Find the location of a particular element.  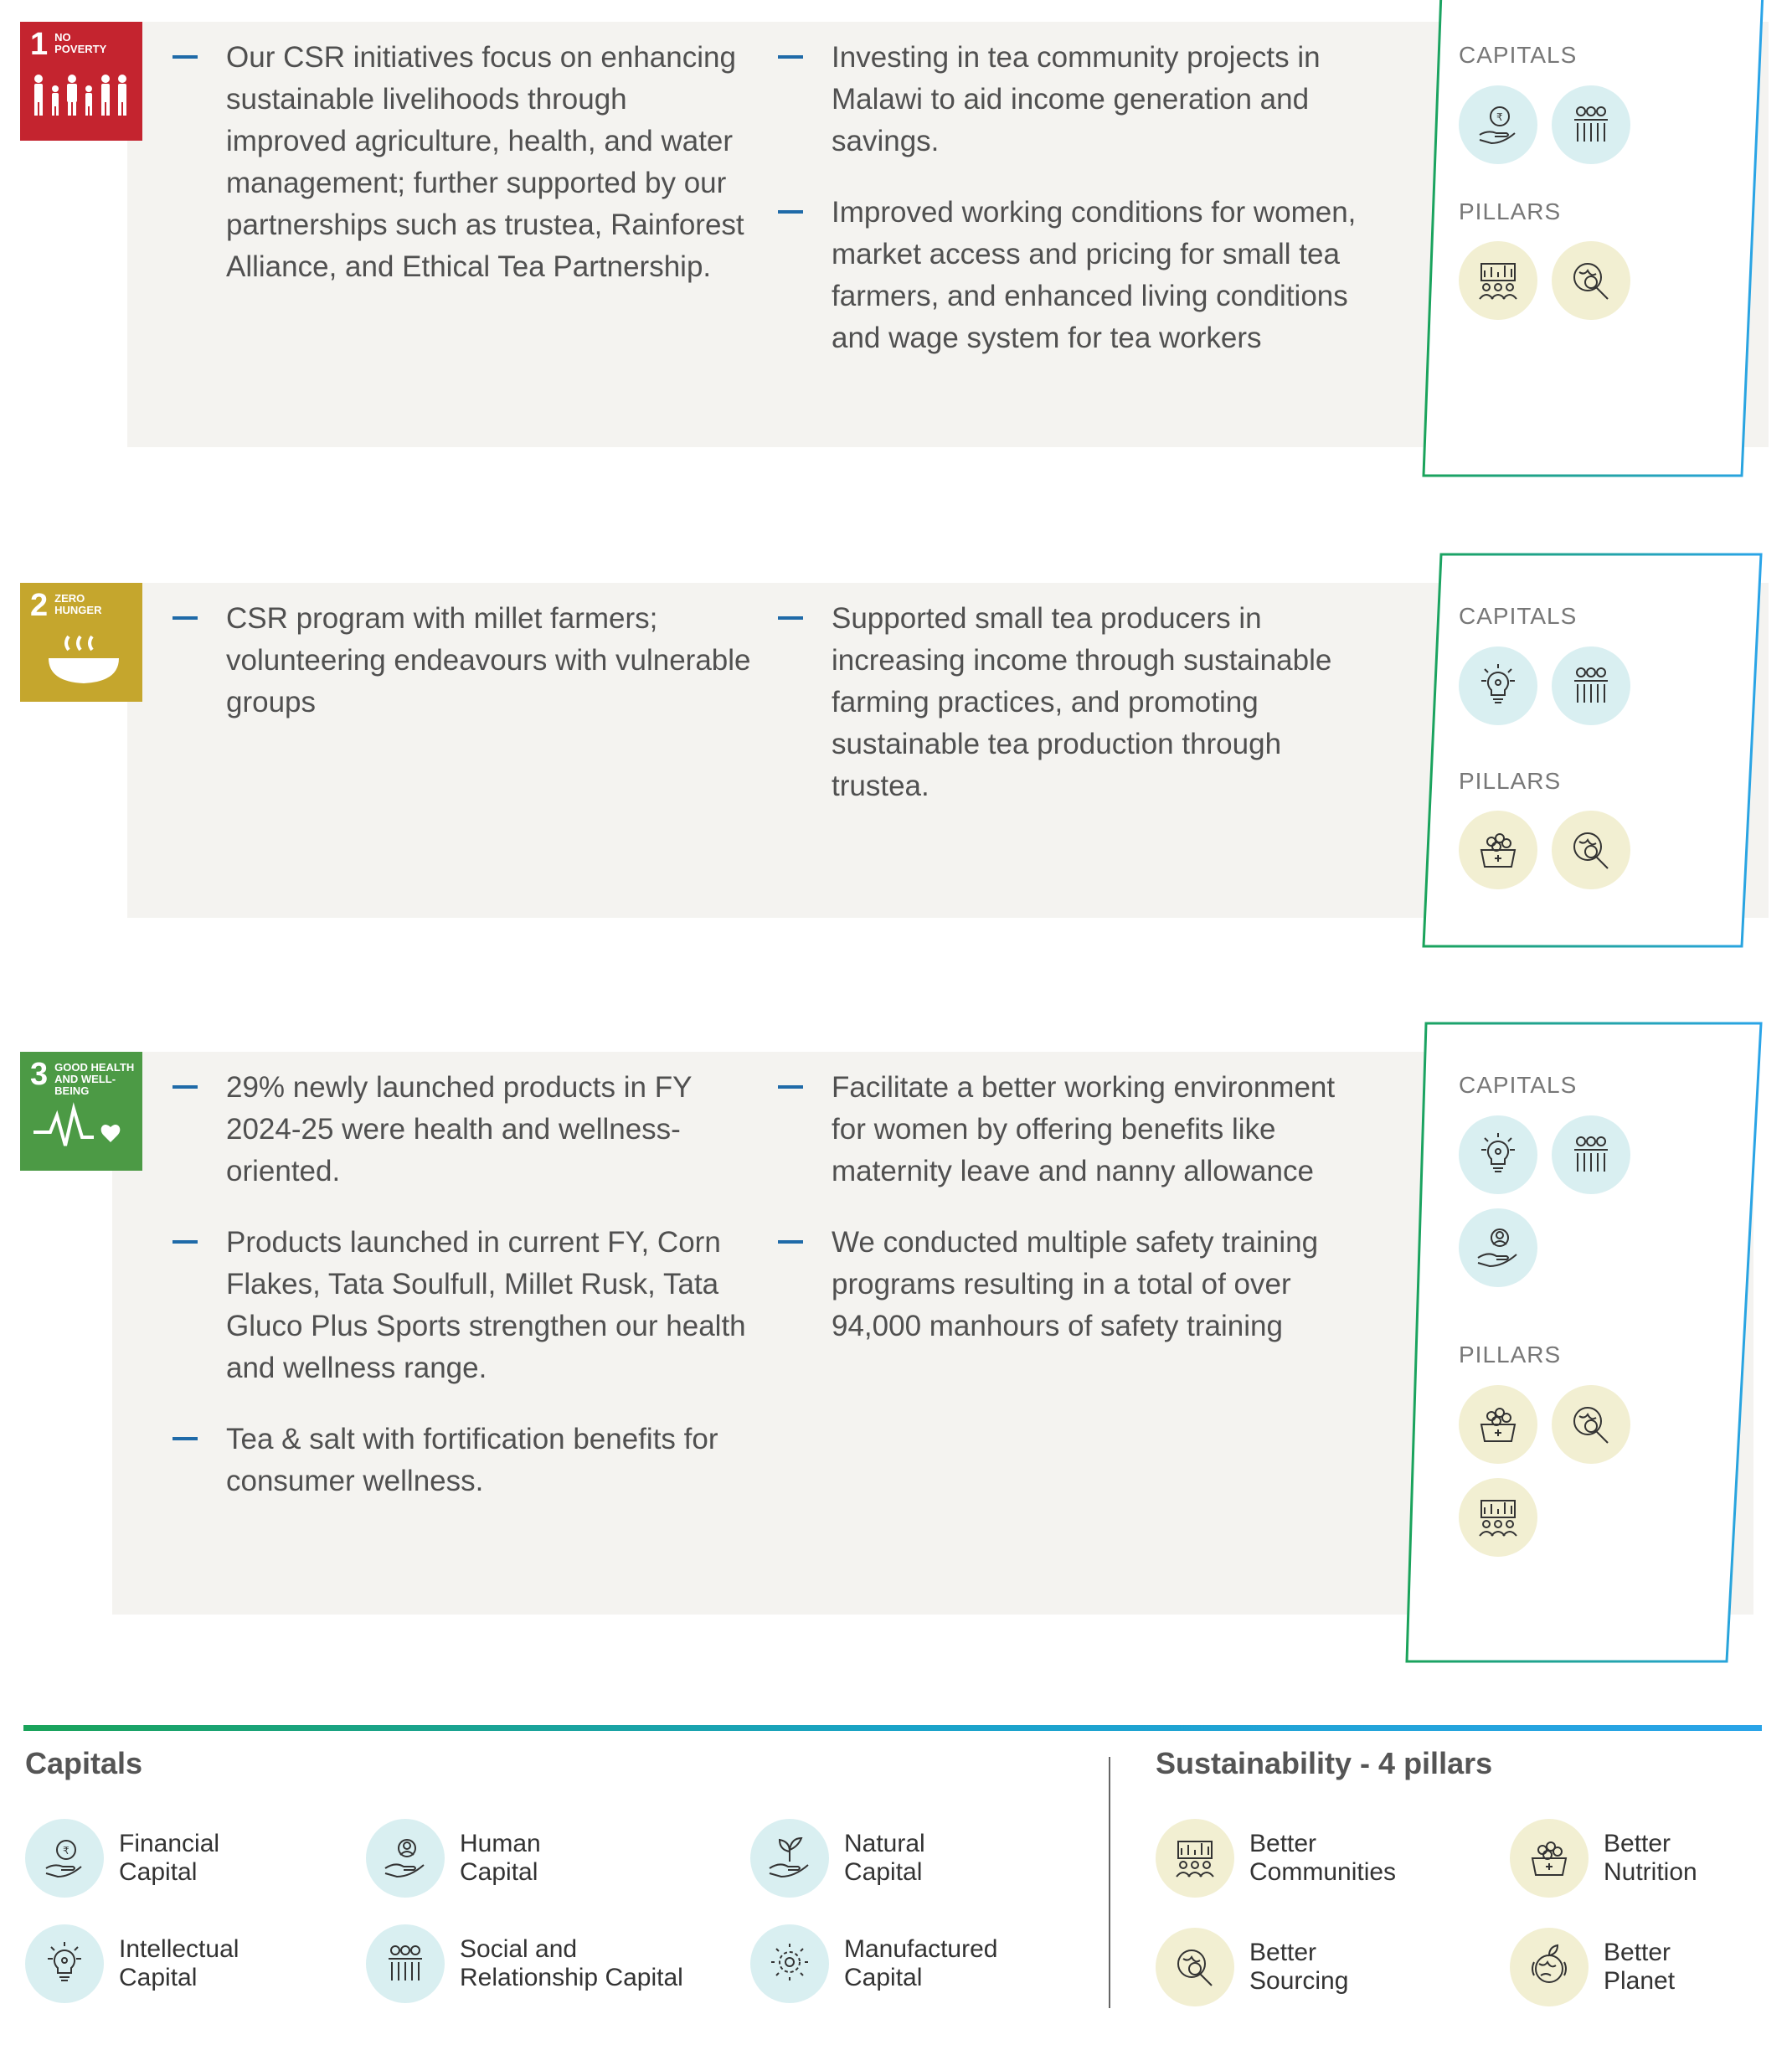

sdg-name: GOOD HEALTH AND WELL-BEING is located at coordinates (94, 1079).